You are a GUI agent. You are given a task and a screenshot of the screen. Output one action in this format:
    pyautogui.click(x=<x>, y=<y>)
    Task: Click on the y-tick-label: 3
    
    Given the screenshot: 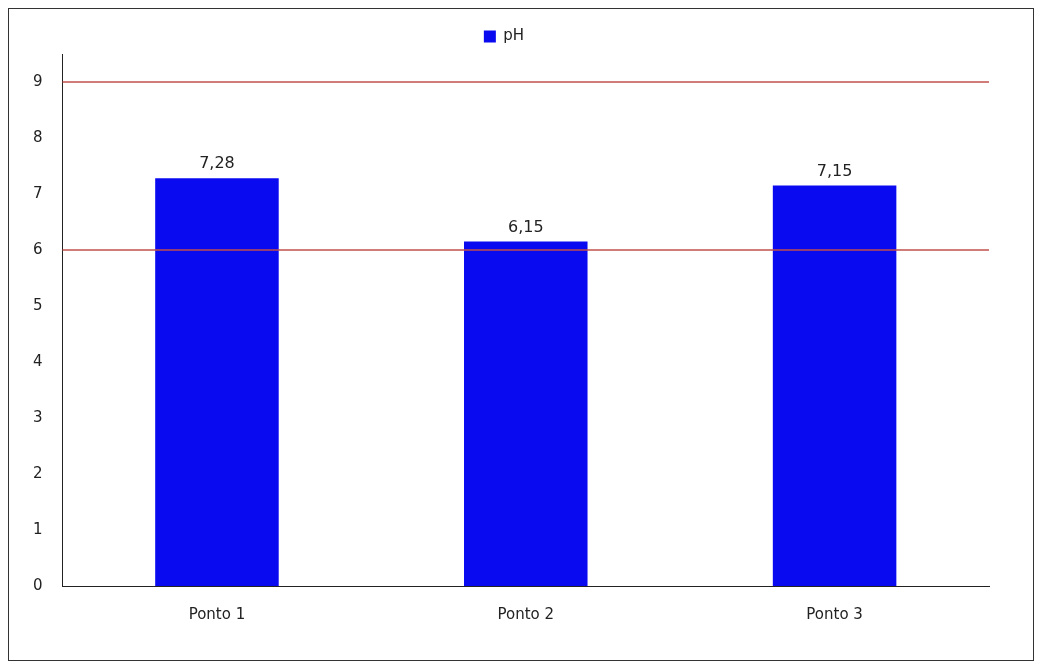 What is the action you would take?
    pyautogui.click(x=38, y=416)
    